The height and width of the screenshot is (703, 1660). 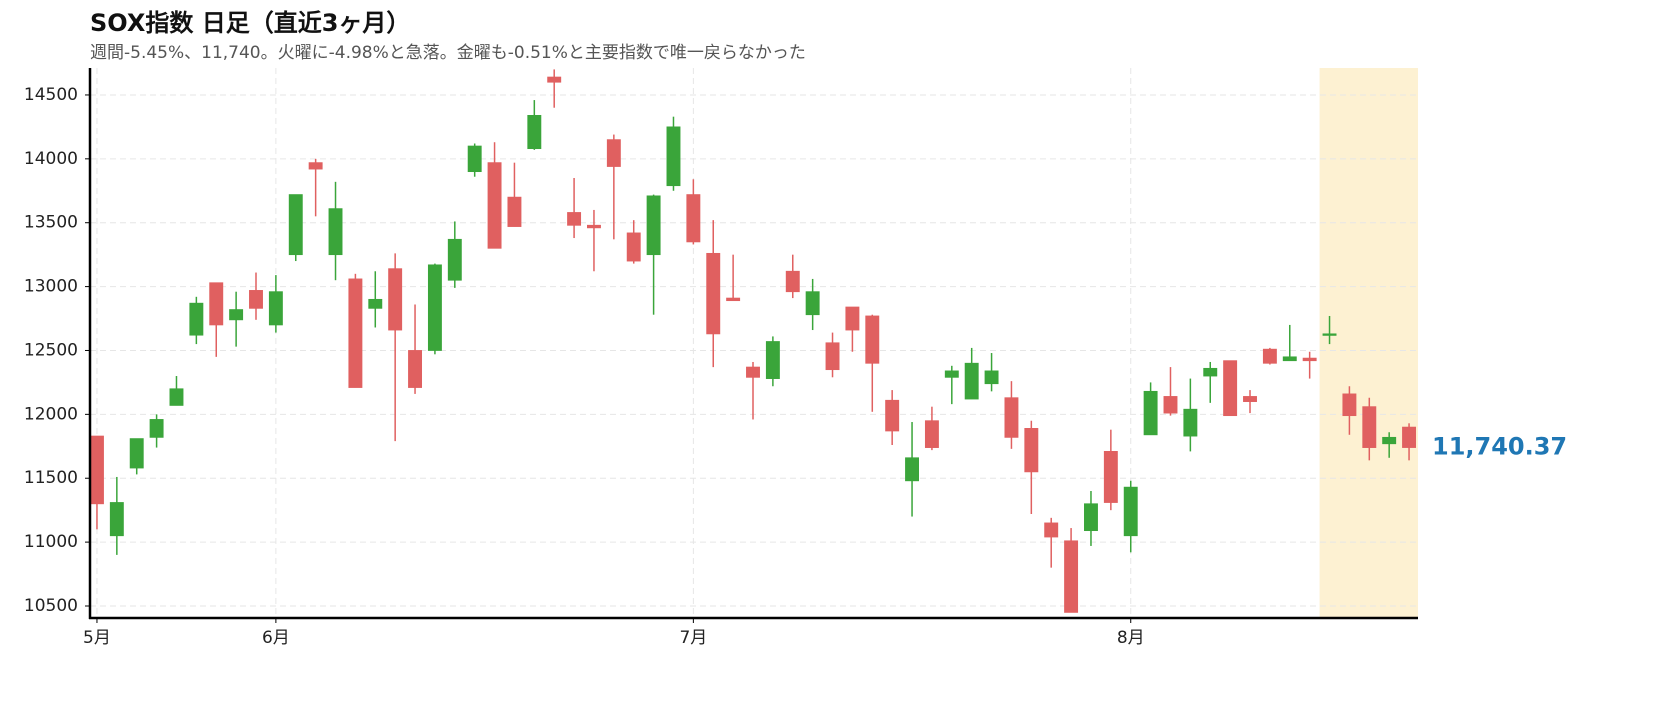 I want to click on y-tick-label: 14500, so click(x=51, y=95).